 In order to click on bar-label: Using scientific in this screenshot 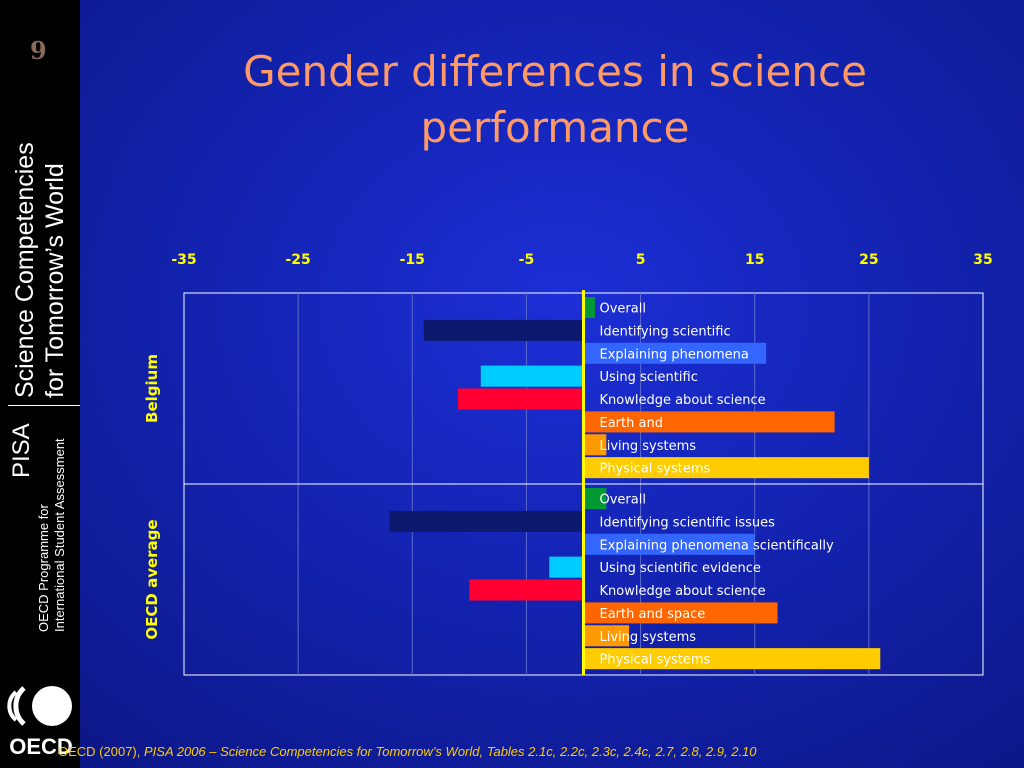, I will do `click(649, 377)`.